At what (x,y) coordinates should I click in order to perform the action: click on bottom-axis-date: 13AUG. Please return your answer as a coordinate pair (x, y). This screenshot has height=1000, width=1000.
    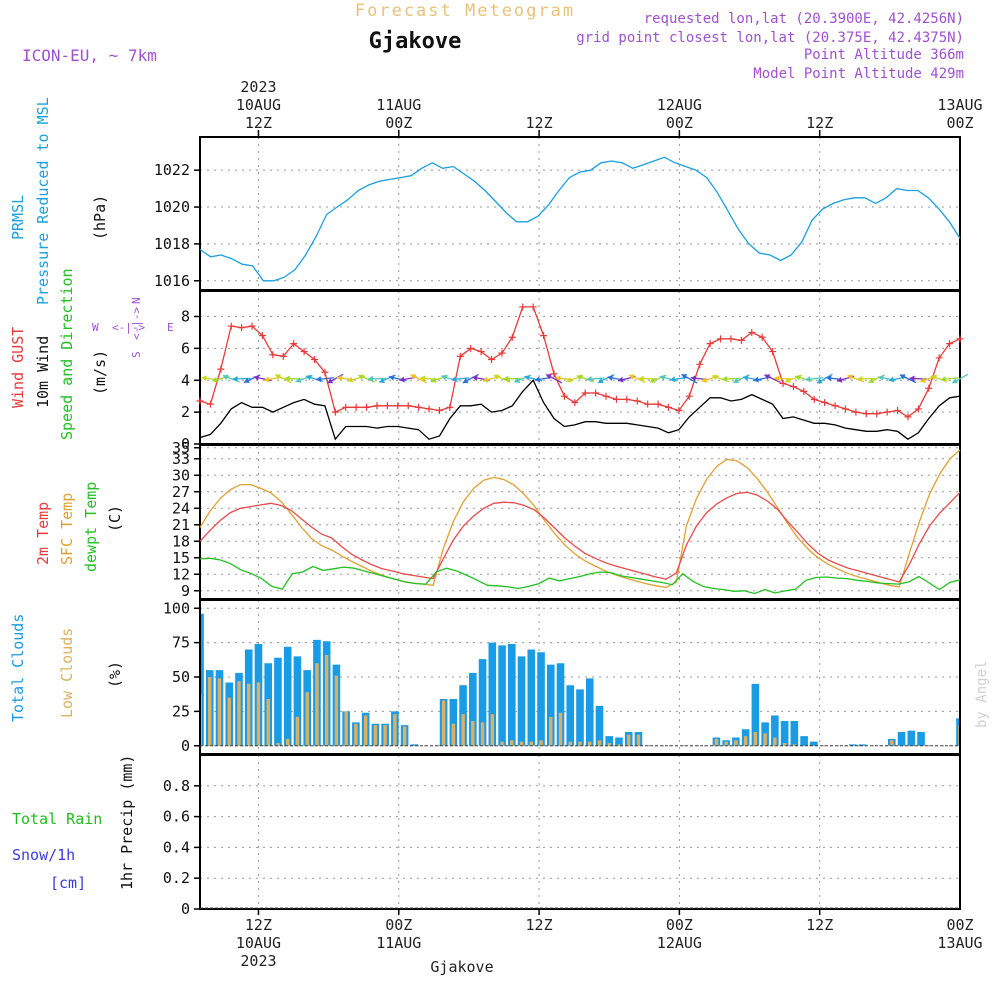
    Looking at the image, I should click on (959, 943).